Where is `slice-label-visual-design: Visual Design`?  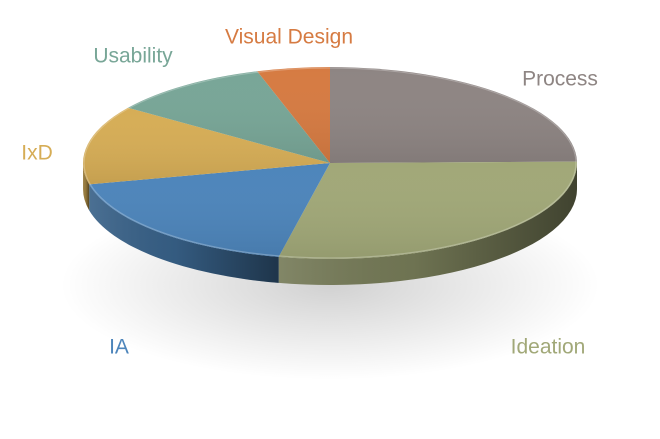 slice-label-visual-design: Visual Design is located at coordinates (289, 37).